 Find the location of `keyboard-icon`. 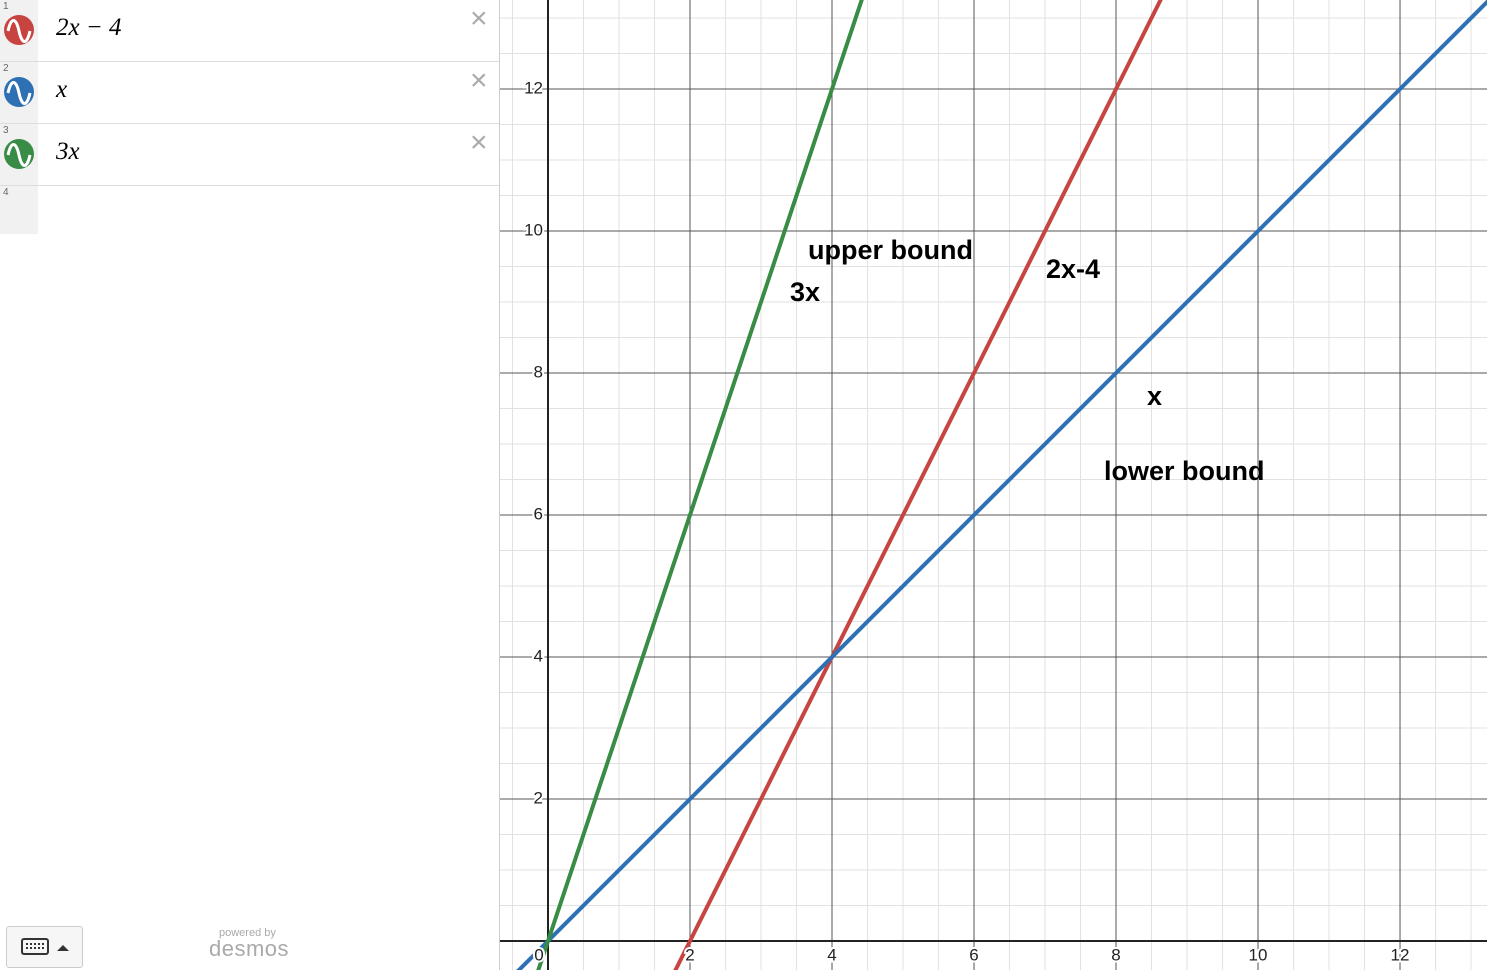

keyboard-icon is located at coordinates (45, 946).